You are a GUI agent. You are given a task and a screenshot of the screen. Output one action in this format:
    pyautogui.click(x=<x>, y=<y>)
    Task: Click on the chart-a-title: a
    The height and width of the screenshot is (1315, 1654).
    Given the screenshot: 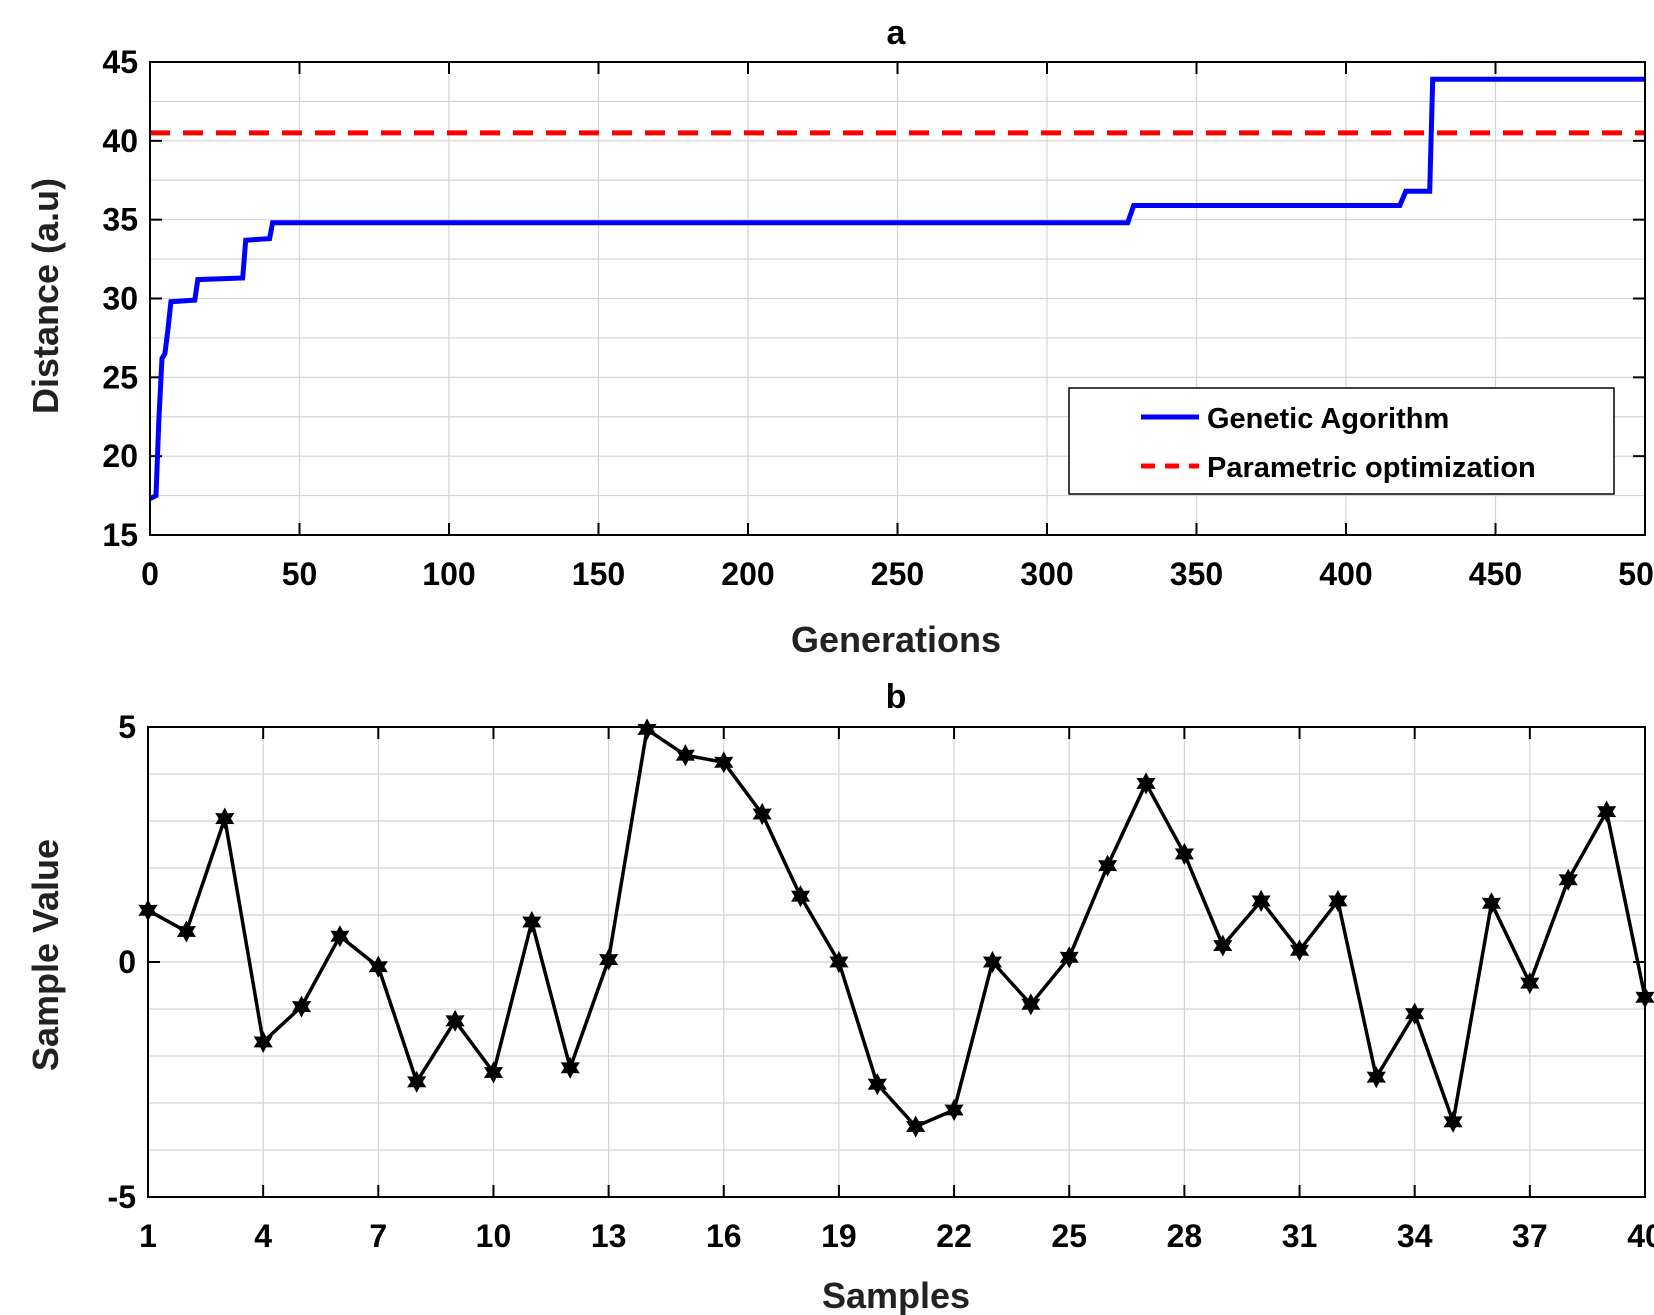 What is the action you would take?
    pyautogui.click(x=897, y=33)
    